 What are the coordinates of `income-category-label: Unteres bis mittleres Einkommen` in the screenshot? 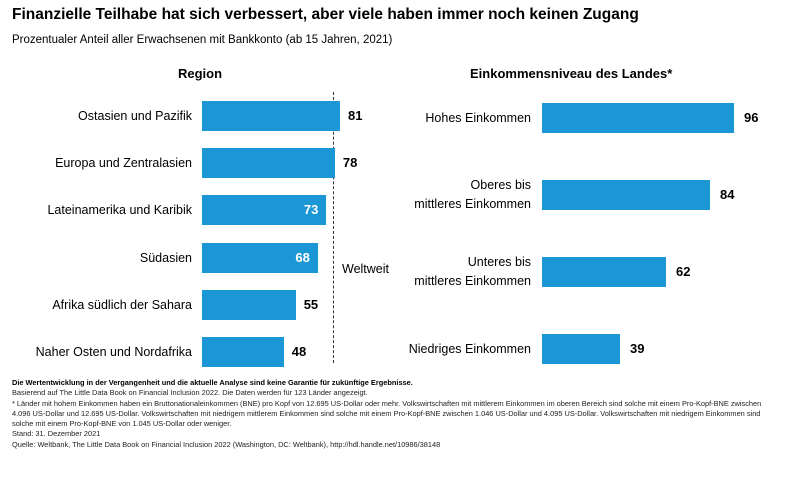 It's located at (472, 272).